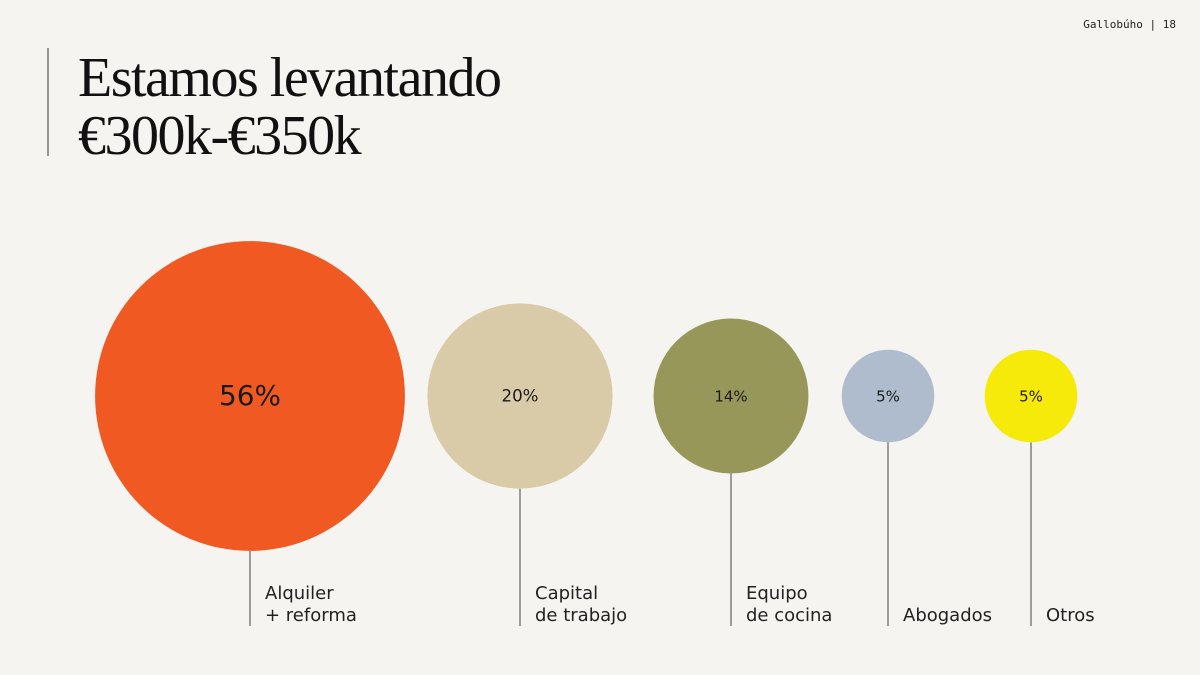  I want to click on category-label: de cocina, so click(789, 615).